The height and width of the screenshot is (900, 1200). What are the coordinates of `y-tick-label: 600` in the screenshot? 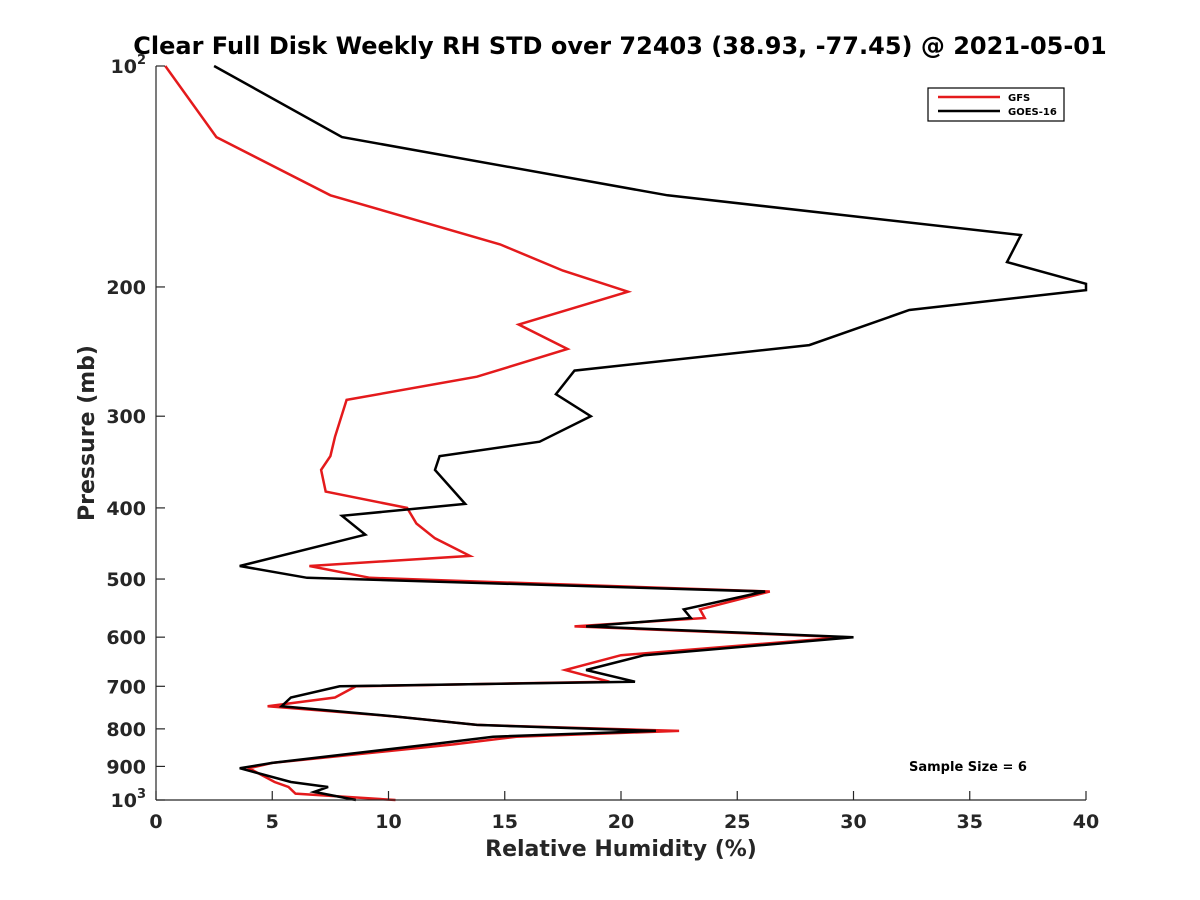 It's located at (126, 638).